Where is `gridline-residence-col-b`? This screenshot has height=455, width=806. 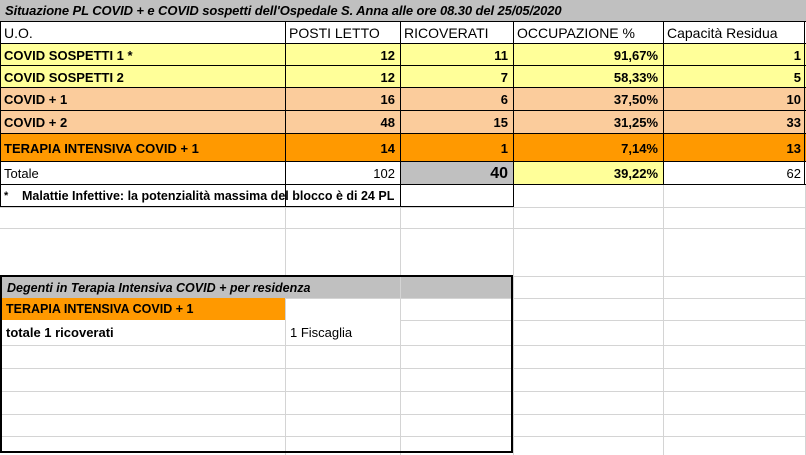
gridline-residence-col-b is located at coordinates (400, 364).